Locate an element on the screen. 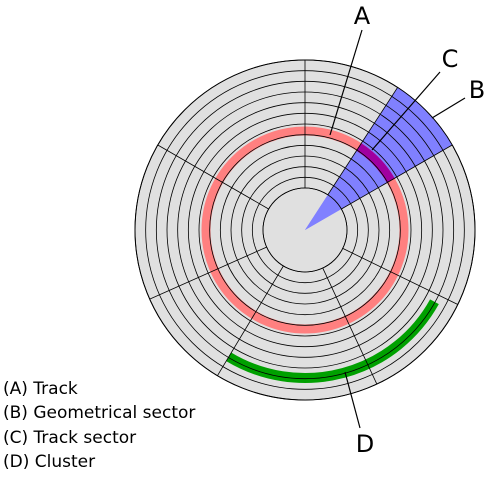  callout-label: D is located at coordinates (365, 444).